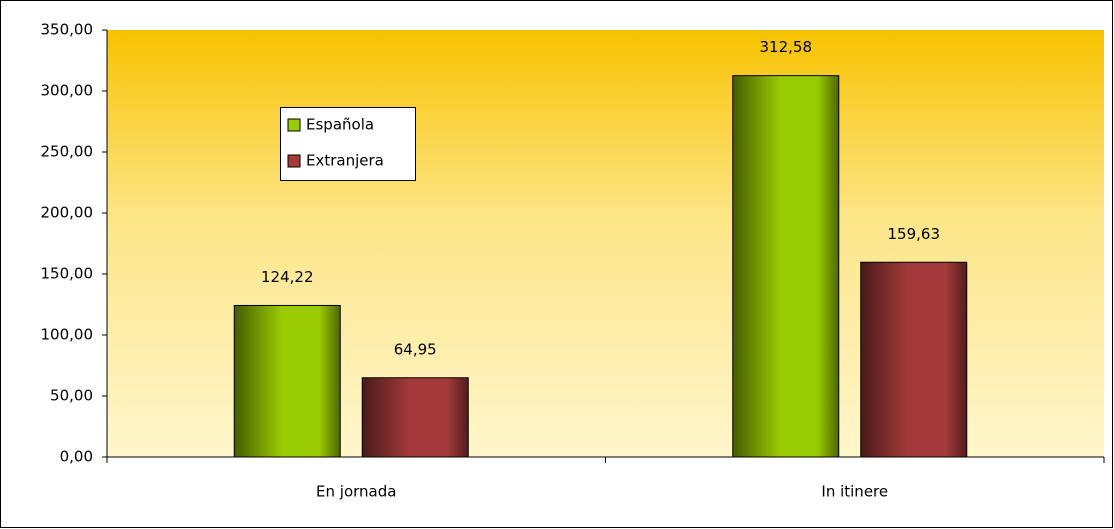  Describe the element at coordinates (914, 234) in the screenshot. I see `data-label: 159,63` at that location.